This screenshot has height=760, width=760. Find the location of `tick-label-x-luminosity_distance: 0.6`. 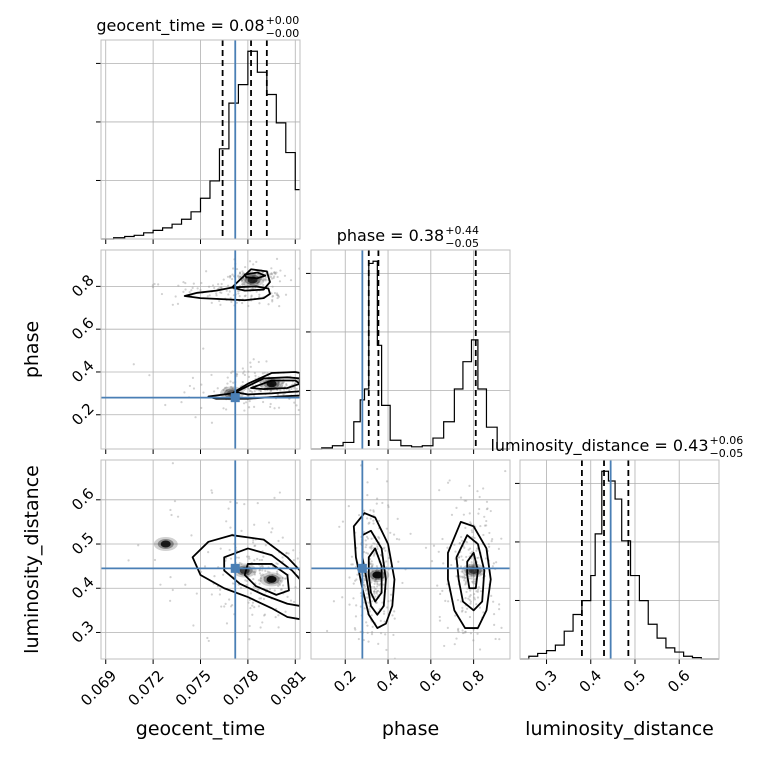

tick-label-x-luminosity_distance: 0.6 is located at coordinates (679, 682).